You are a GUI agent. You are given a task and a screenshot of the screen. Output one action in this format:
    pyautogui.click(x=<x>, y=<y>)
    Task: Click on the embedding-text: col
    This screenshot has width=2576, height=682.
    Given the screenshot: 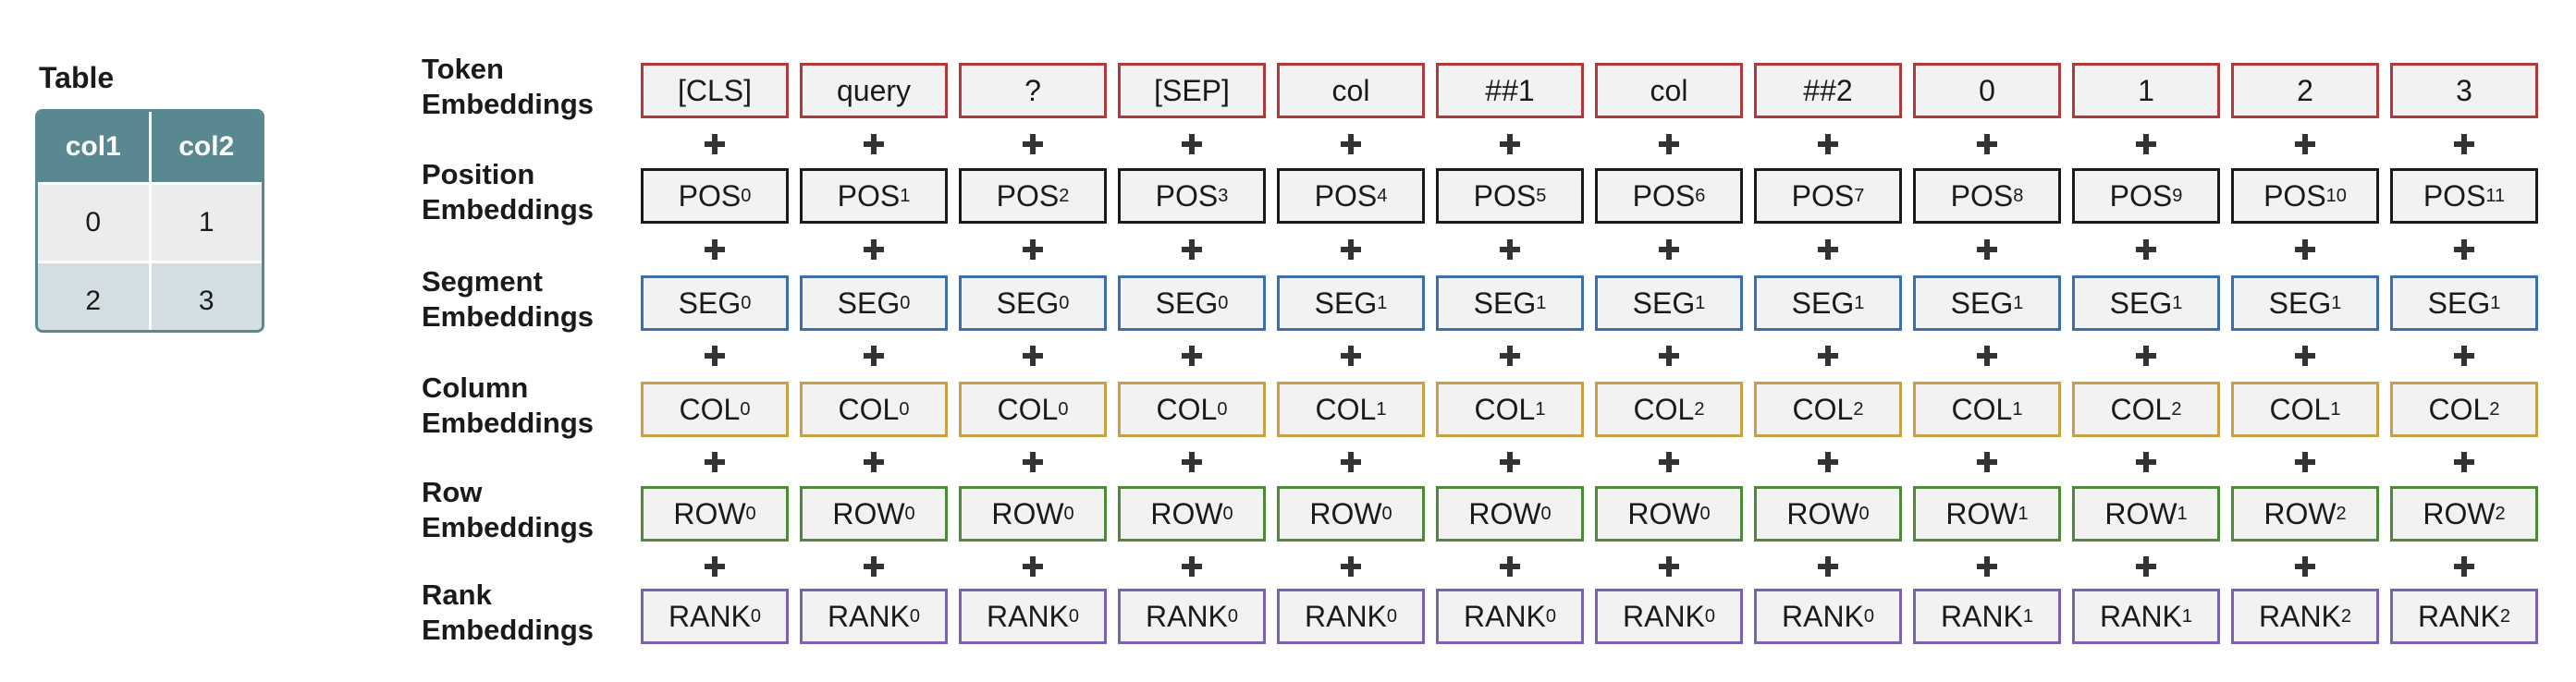 What is the action you would take?
    pyautogui.click(x=1669, y=90)
    